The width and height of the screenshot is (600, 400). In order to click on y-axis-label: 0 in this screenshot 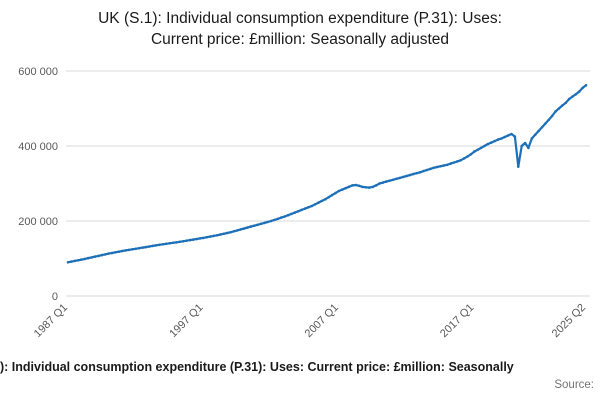, I will do `click(55, 297)`.